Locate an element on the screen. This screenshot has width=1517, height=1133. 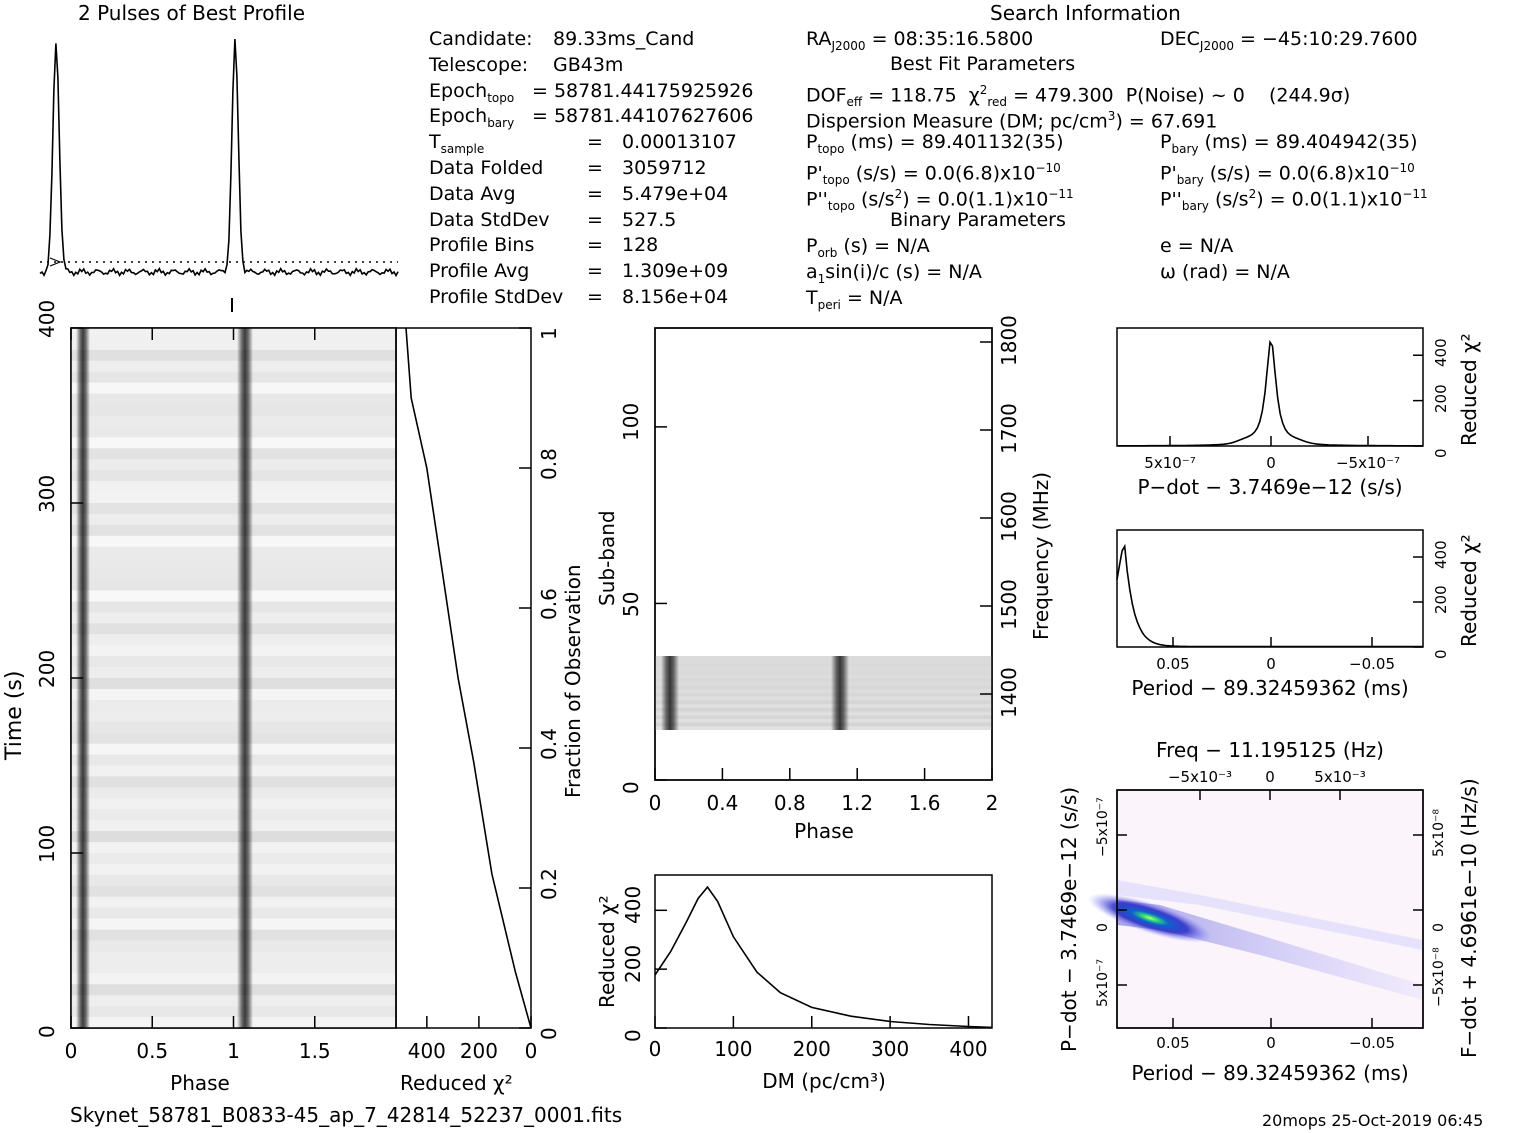
info-label: Telescope: is located at coordinates (479, 64).